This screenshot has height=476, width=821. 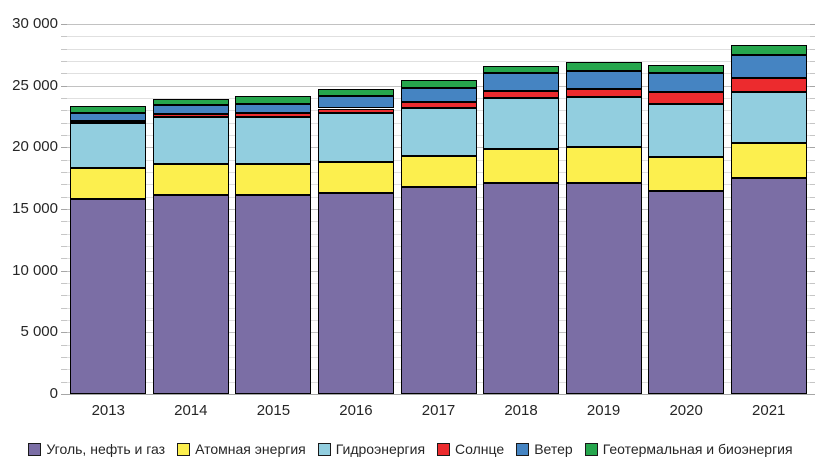 I want to click on x-axis-category-label: 2013, so click(x=108, y=410).